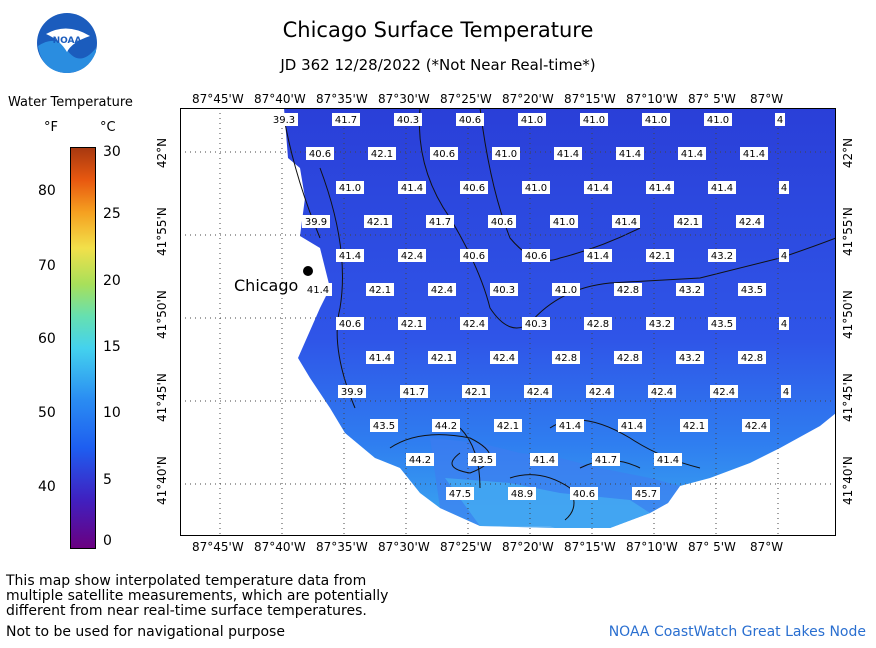 This screenshot has width=876, height=648. I want to click on legend-c-tick: 5, so click(107, 480).